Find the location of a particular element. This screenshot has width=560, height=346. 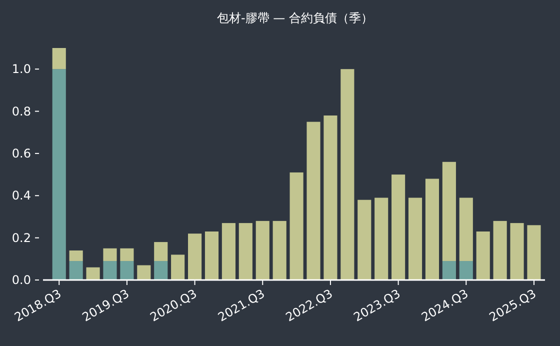

y-tick-label: 0.8 is located at coordinates (21, 111).